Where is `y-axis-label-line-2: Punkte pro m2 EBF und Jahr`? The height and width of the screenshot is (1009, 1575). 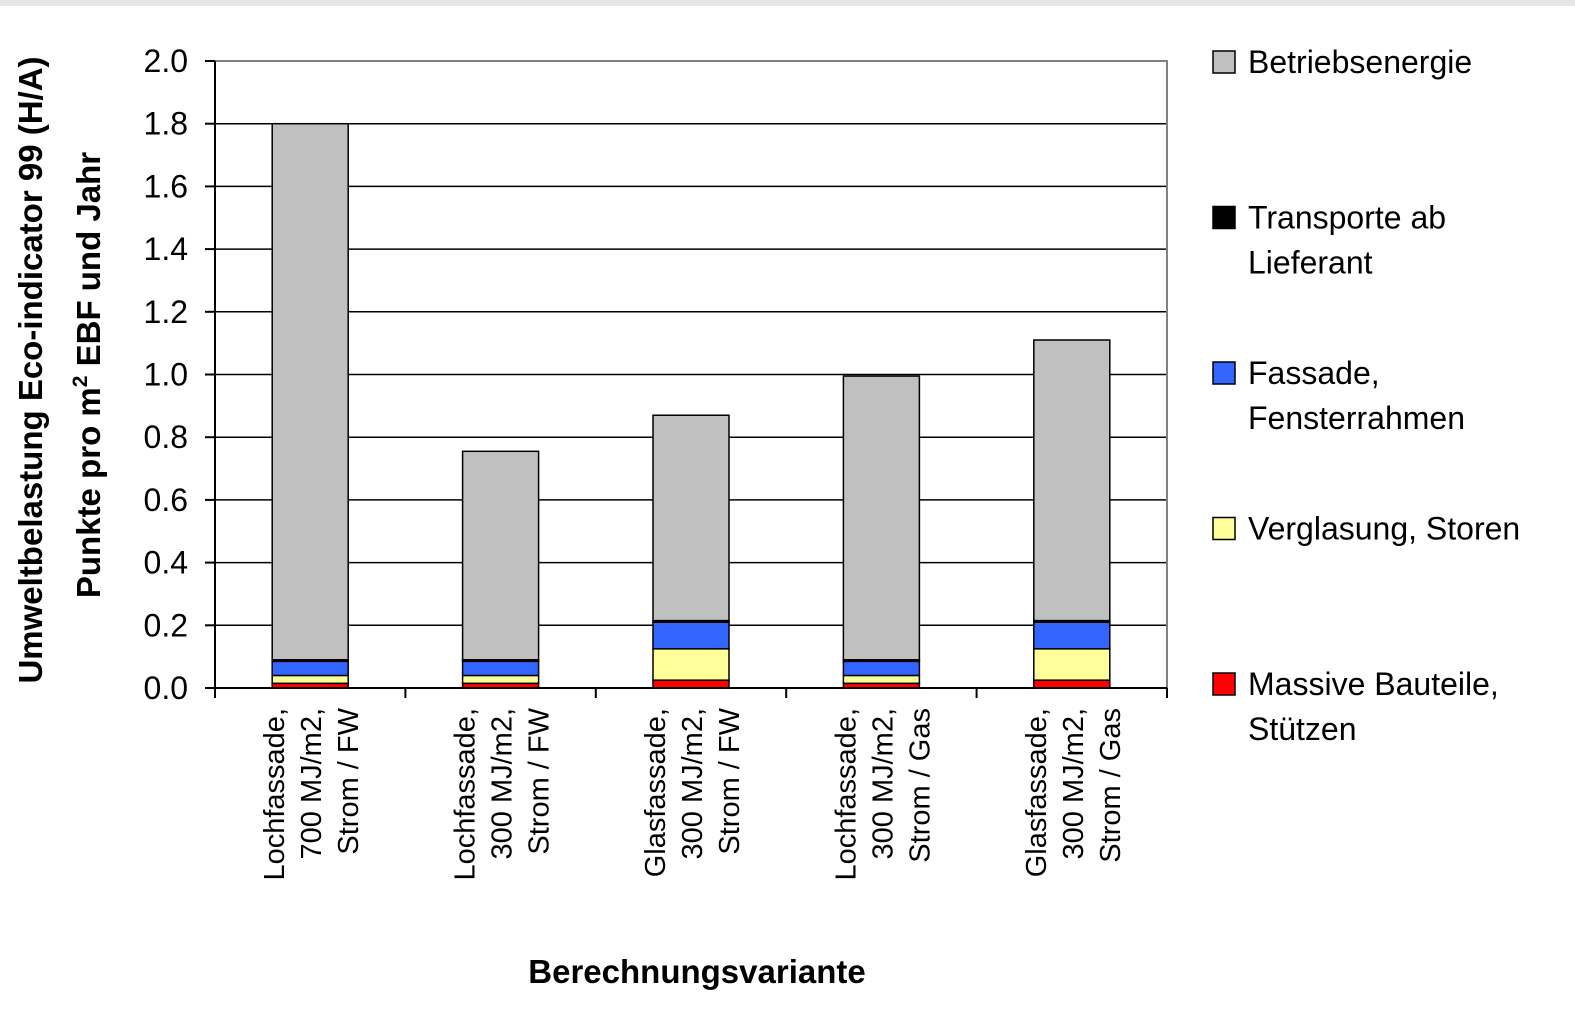 y-axis-label-line-2: Punkte pro m2 EBF und Jahr is located at coordinates (88, 375).